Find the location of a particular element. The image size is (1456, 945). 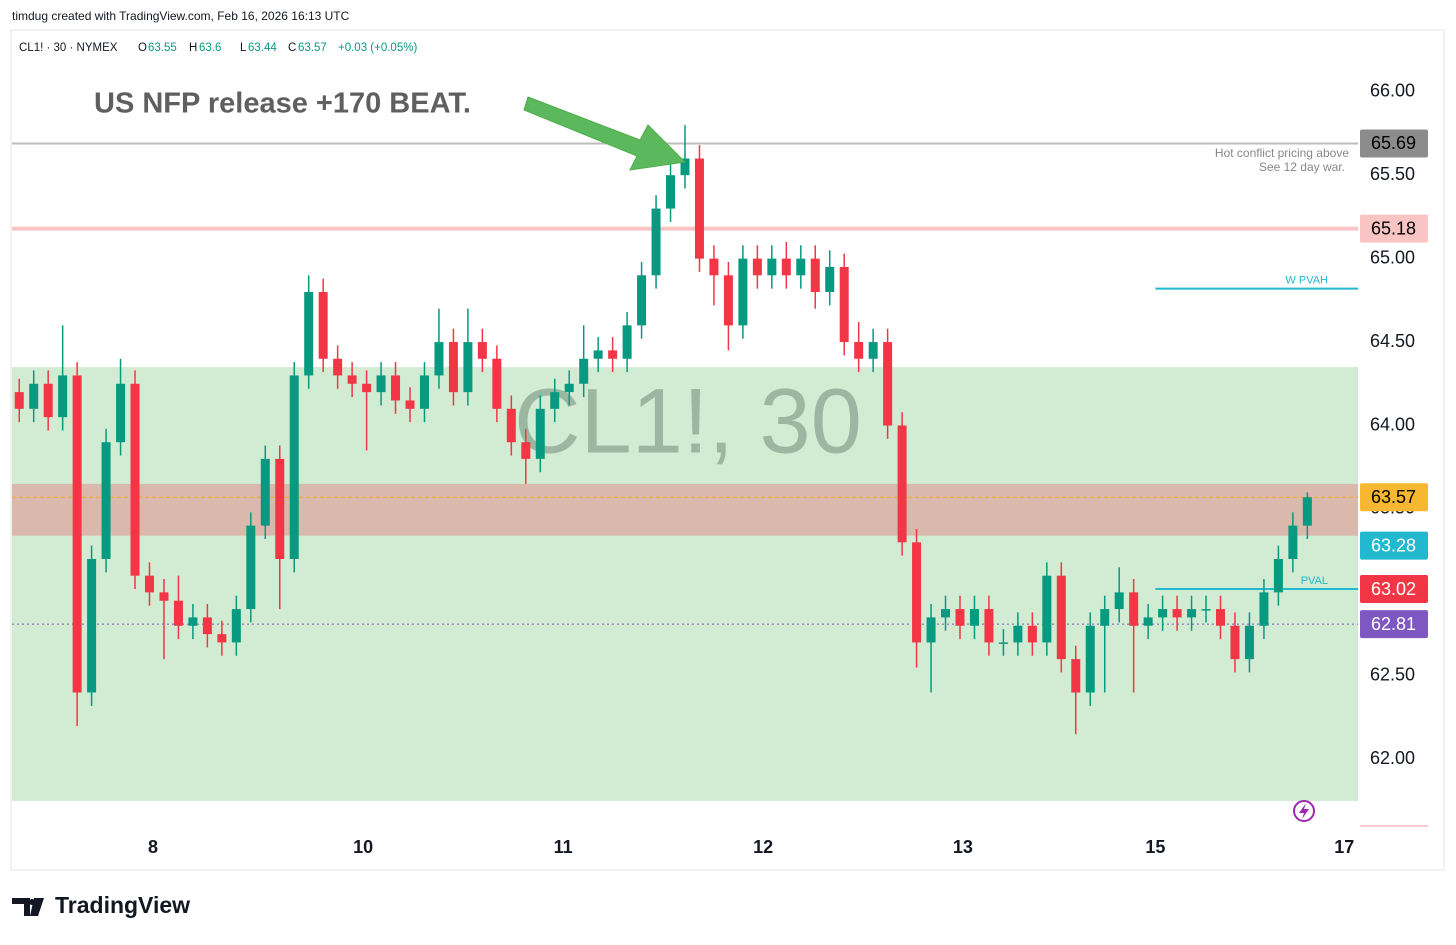

alert-icon-bolt is located at coordinates (1304, 811).